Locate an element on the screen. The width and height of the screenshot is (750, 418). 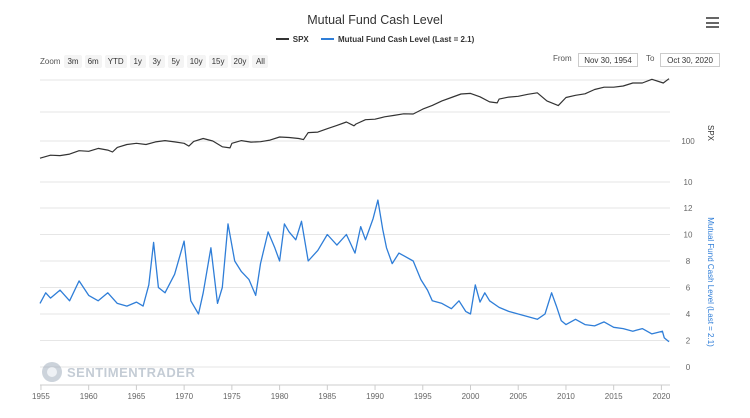
y-tick-label-bottom: 10 is located at coordinates (688, 235).